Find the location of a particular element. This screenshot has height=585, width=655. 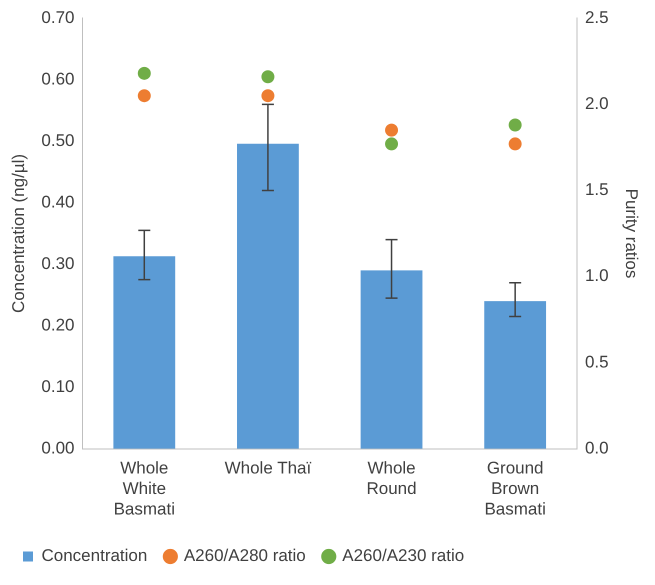

y2-tick-label: 0.0 is located at coordinates (596, 448).